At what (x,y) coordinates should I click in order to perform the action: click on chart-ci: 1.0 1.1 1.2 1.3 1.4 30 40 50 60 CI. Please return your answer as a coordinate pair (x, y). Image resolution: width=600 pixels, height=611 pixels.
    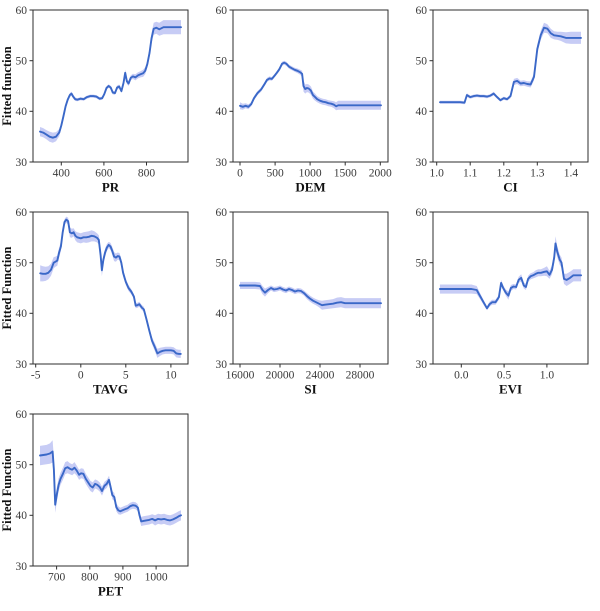
    Looking at the image, I should click on (502, 100).